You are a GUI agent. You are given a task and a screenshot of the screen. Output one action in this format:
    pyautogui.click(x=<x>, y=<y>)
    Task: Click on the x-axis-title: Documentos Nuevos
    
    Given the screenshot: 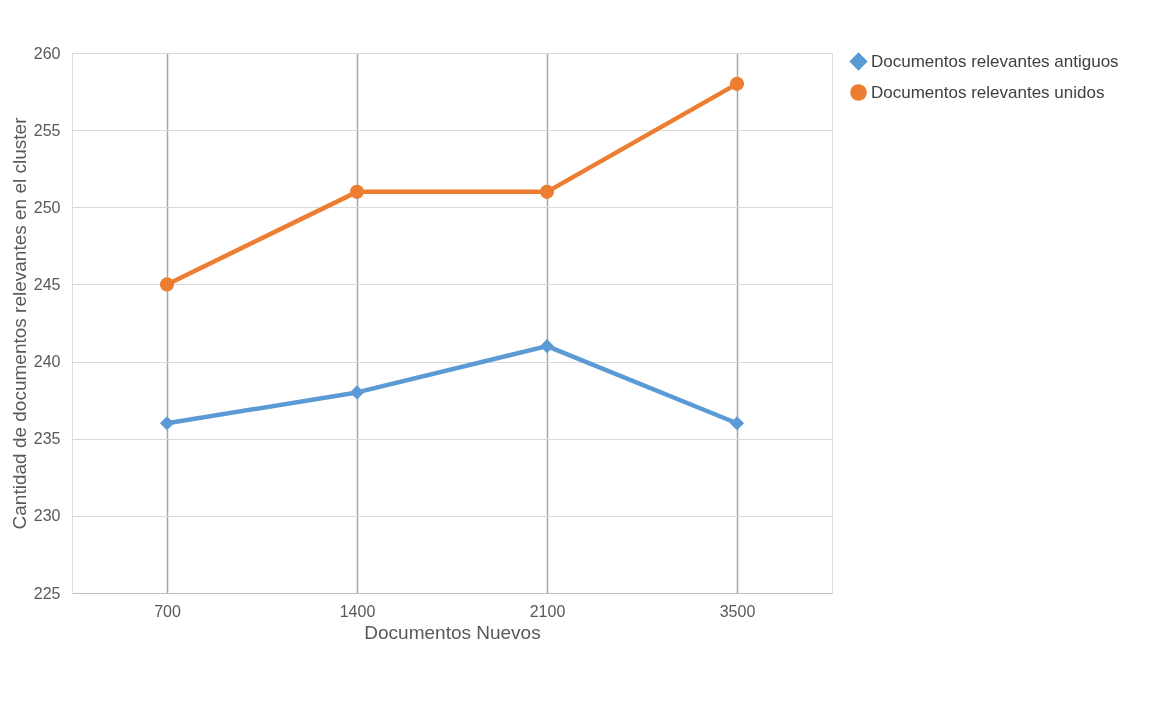 What is the action you would take?
    pyautogui.click(x=452, y=632)
    